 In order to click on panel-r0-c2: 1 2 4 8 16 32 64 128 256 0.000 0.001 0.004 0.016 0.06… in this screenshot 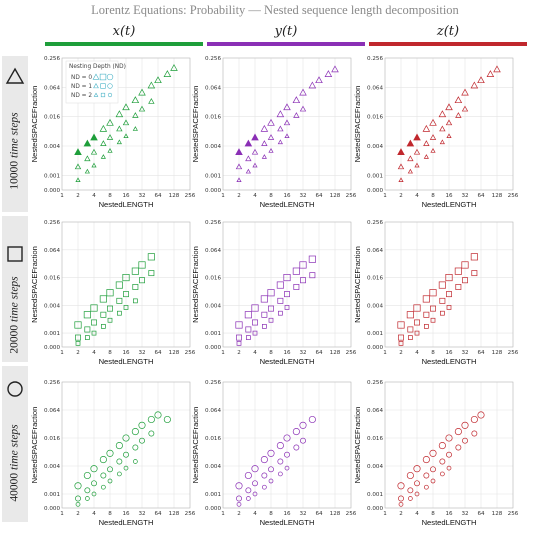, I will do `click(436, 132)`.